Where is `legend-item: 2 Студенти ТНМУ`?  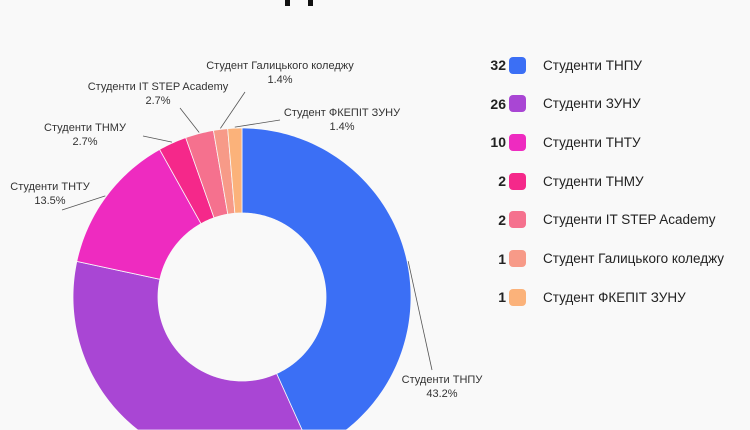 legend-item: 2 Студенти ТНМУ is located at coordinates (557, 181).